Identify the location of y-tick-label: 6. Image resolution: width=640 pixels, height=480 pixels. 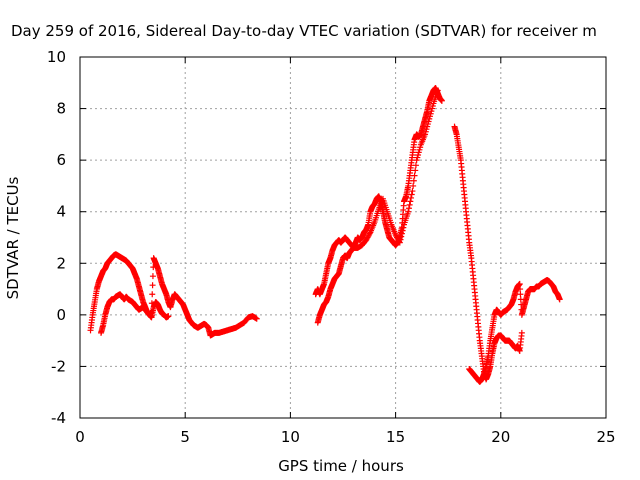
(61, 160).